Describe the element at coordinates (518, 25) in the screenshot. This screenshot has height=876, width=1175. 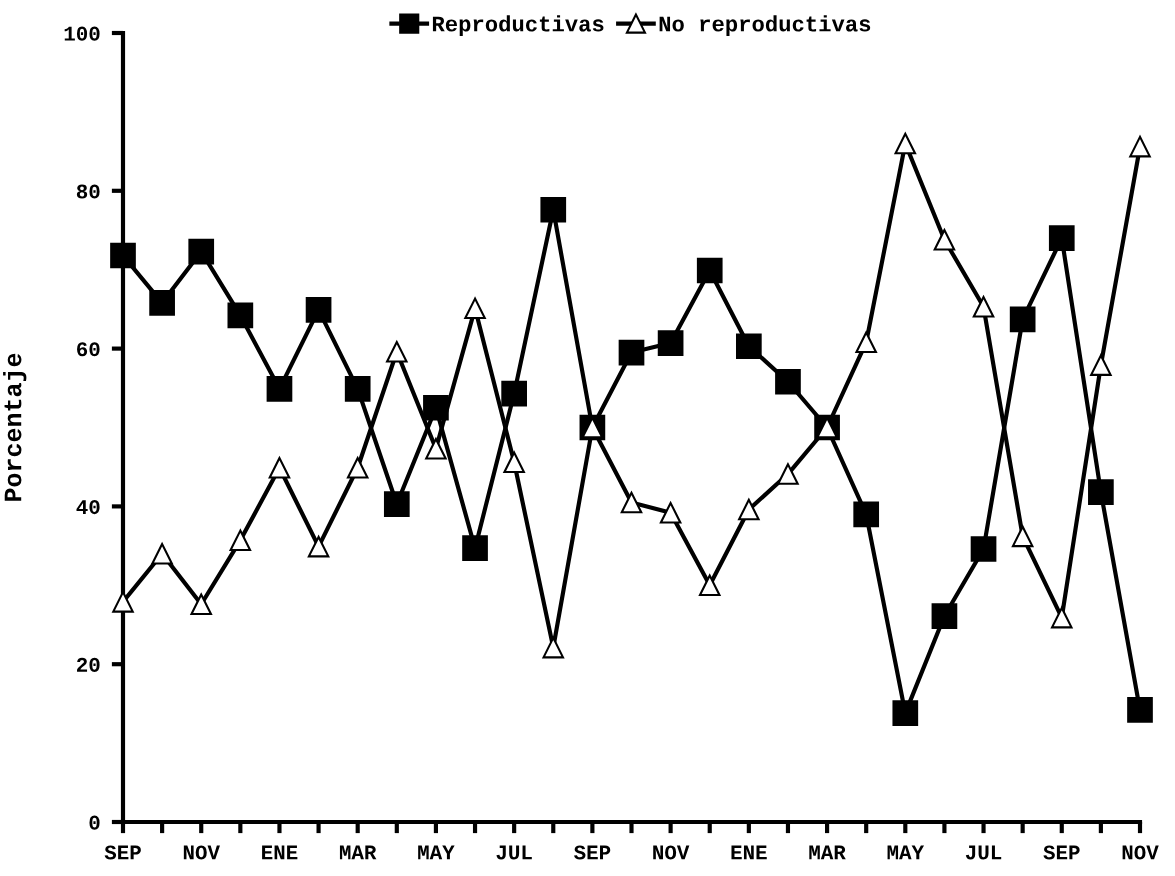
I see `legend-label: Reproductivas` at that location.